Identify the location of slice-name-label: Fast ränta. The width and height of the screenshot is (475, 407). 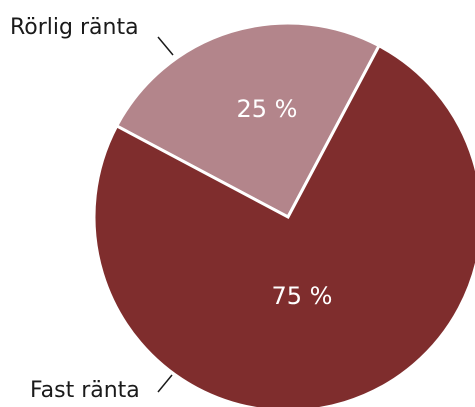
(85, 390).